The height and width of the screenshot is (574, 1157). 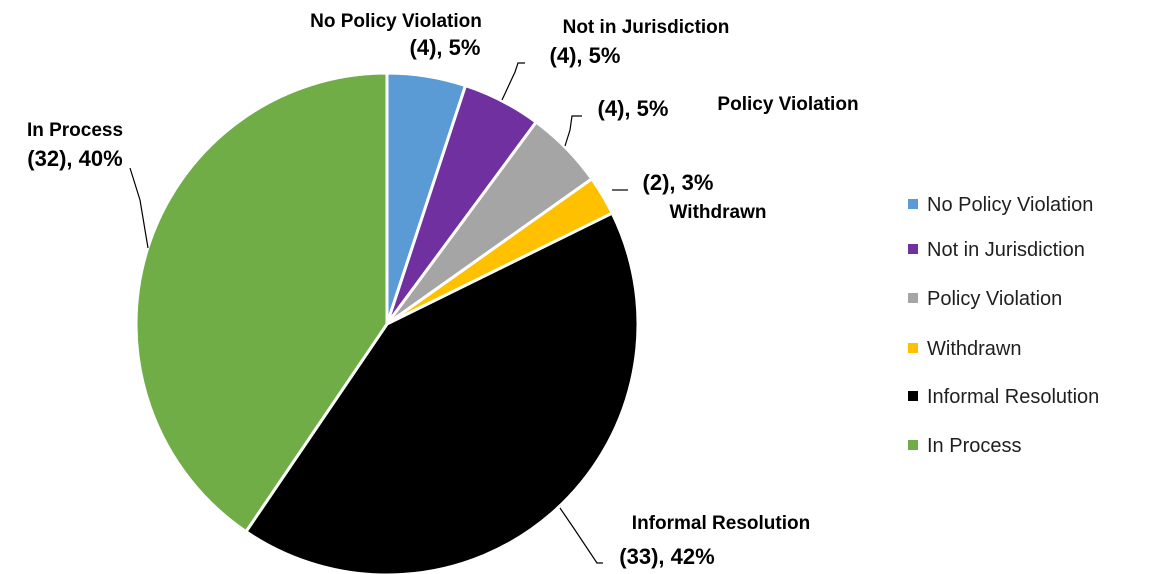 What do you see at coordinates (718, 212) in the screenshot?
I see `label-name-withdrawn: Withdrawn` at bounding box center [718, 212].